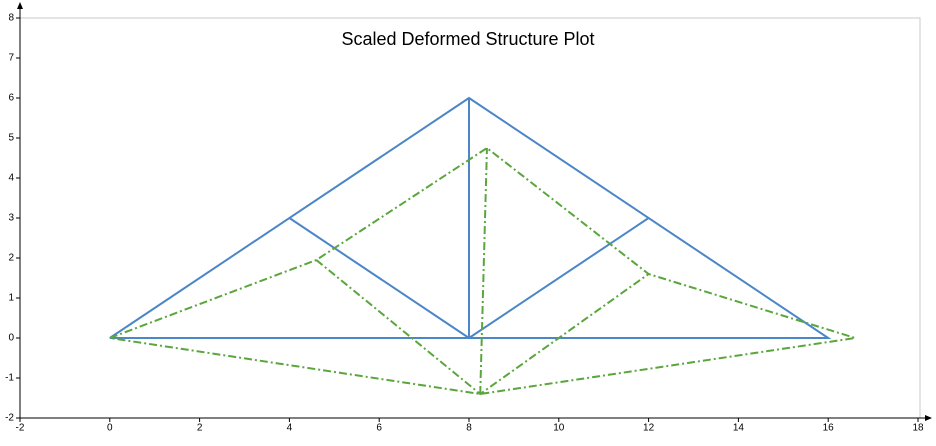 Image resolution: width=936 pixels, height=446 pixels. What do you see at coordinates (11, 138) in the screenshot?
I see `y-tick-label: 5` at bounding box center [11, 138].